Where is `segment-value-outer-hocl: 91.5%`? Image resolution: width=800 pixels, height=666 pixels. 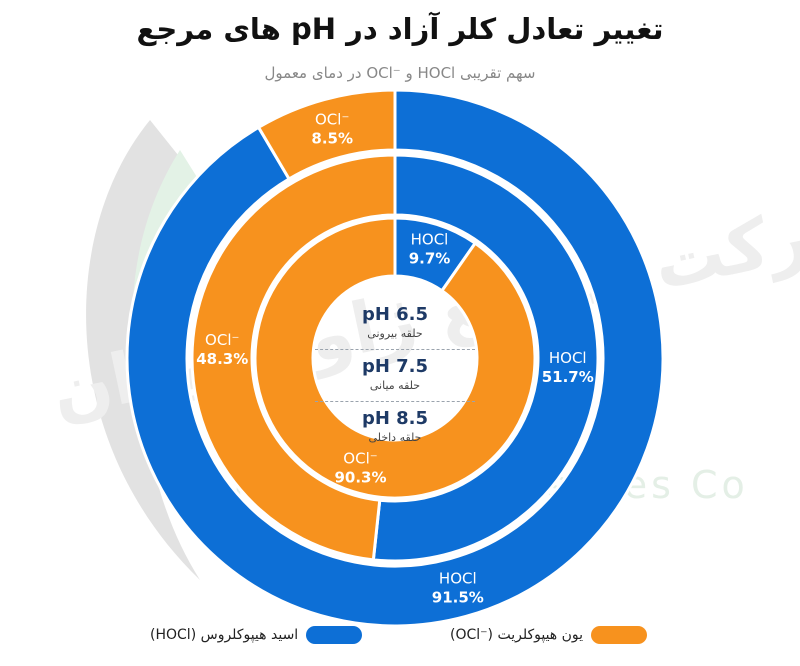 segment-value-outer-hocl: 91.5% is located at coordinates (458, 598).